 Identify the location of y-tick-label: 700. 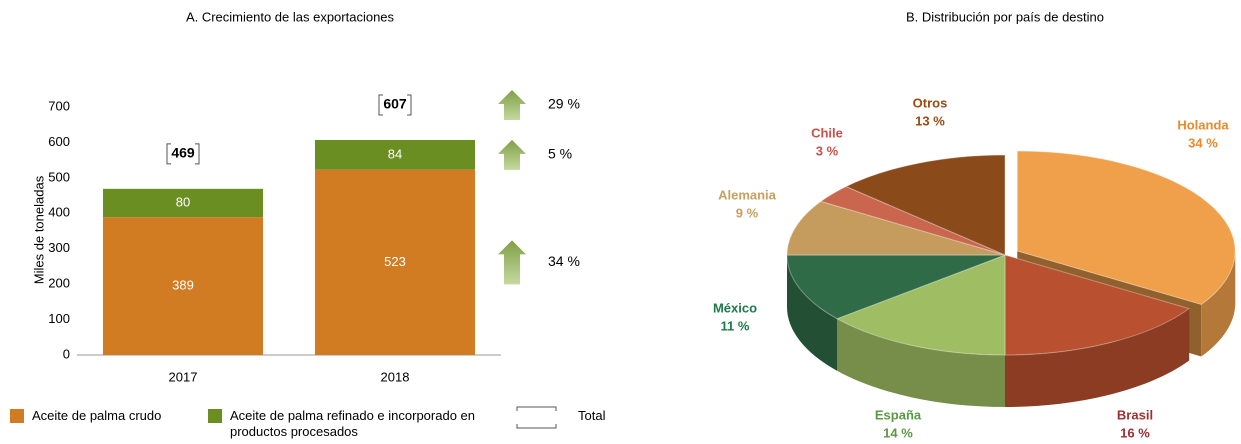
(59, 105).